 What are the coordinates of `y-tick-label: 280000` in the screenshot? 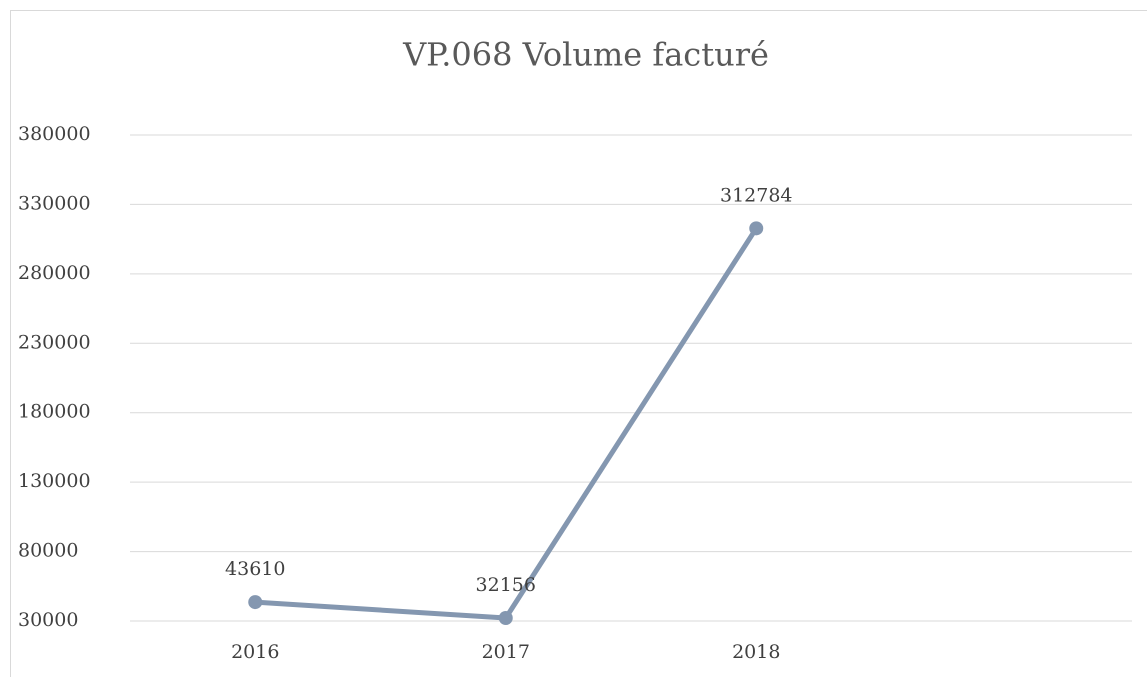 It's located at (54, 273).